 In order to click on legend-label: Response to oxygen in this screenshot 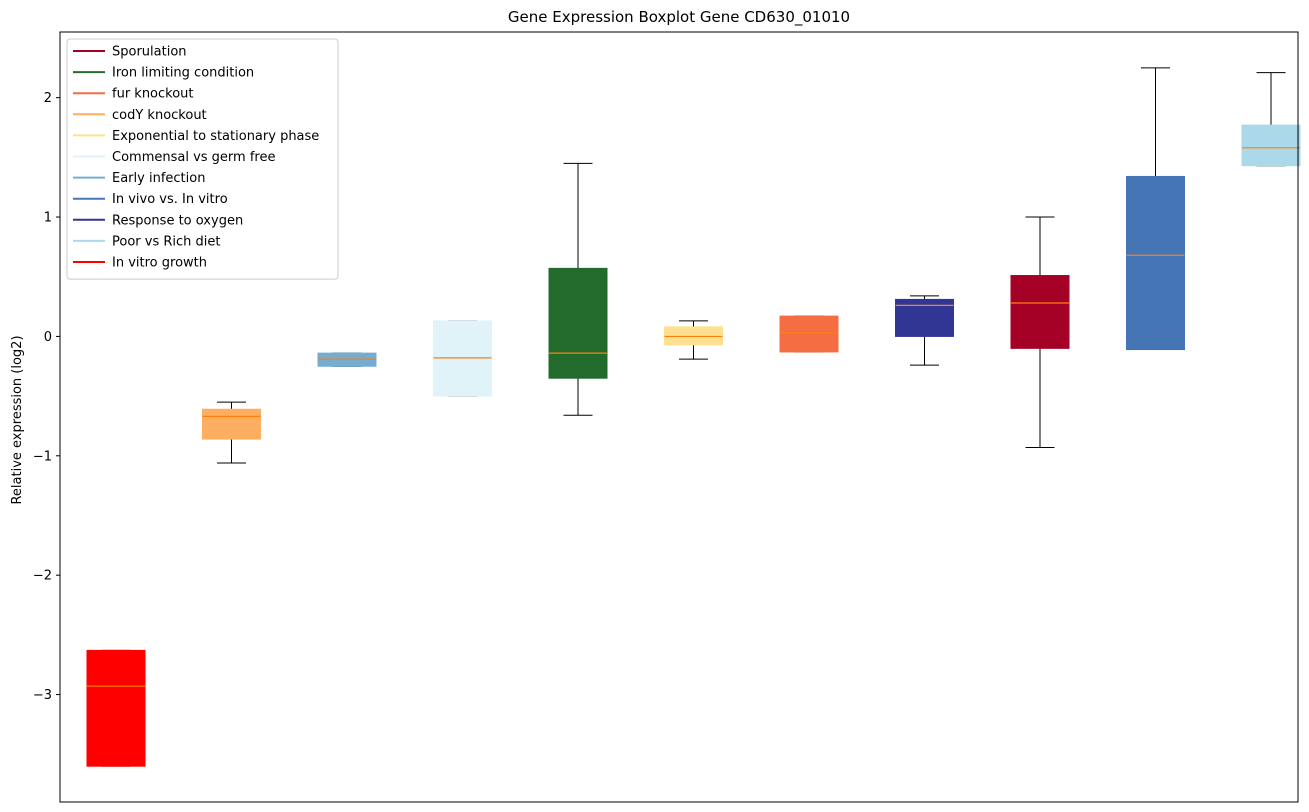, I will do `click(177, 220)`.